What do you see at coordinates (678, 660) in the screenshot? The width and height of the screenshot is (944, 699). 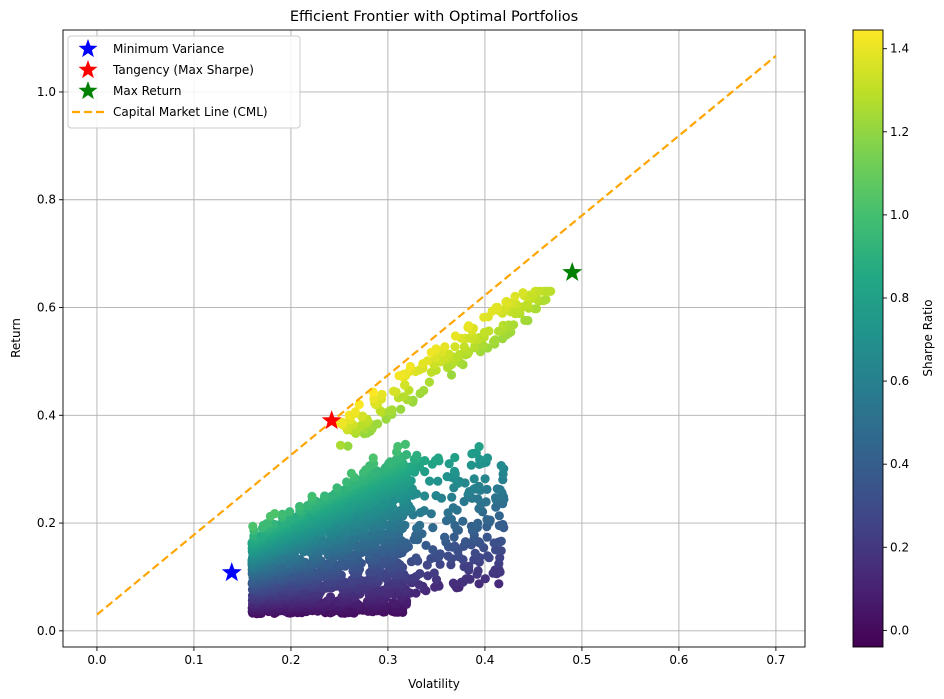 I see `x-tick-label: 0.6` at bounding box center [678, 660].